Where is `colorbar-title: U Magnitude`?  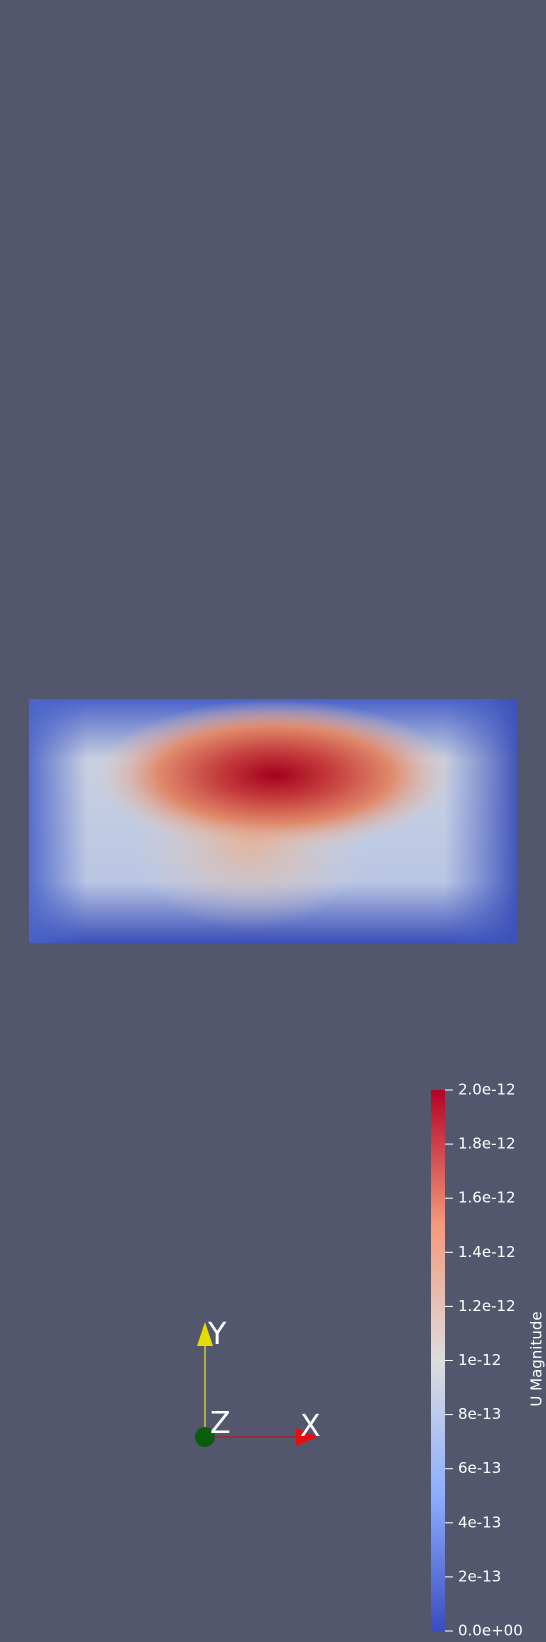
colorbar-title: U Magnitude is located at coordinates (537, 1358).